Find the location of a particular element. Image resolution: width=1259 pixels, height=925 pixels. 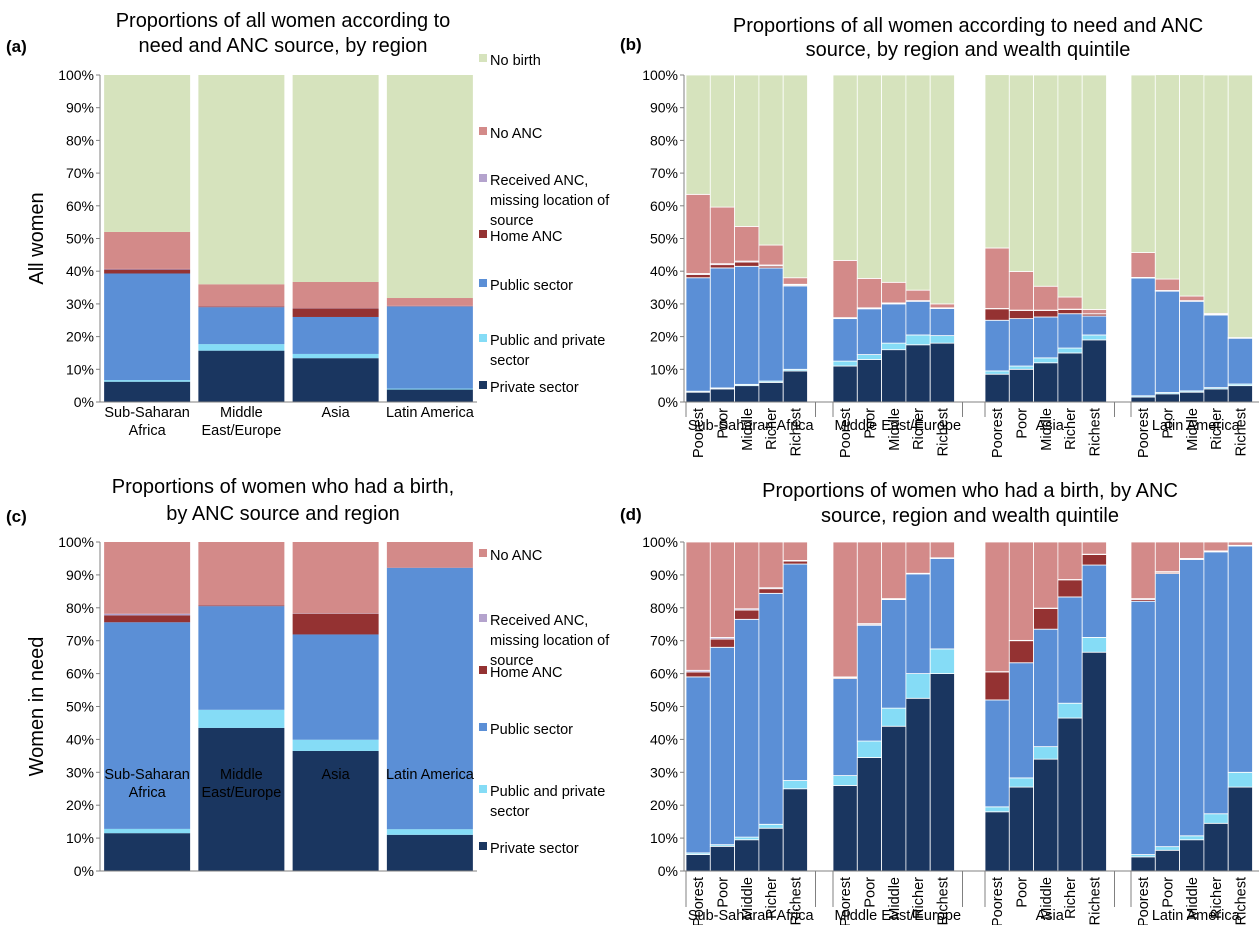

chart-title: Proportions of all women according to is located at coordinates (283, 21).